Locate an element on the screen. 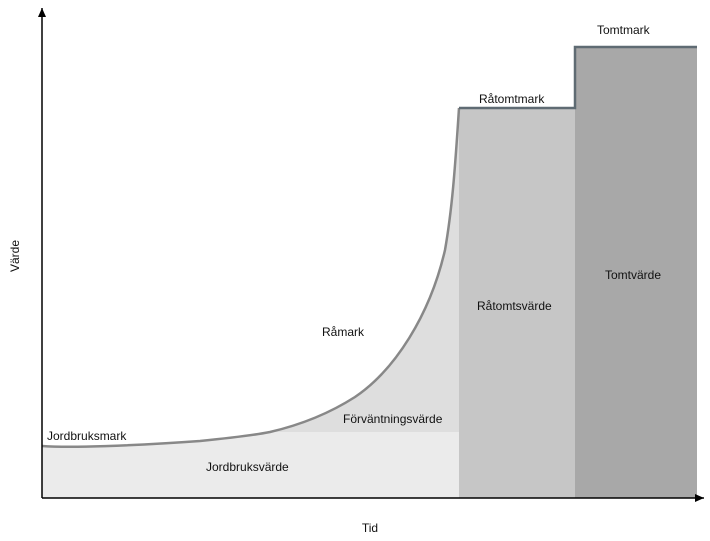 This screenshot has width=710, height=541. ratomtsvarde-region is located at coordinates (517, 303).